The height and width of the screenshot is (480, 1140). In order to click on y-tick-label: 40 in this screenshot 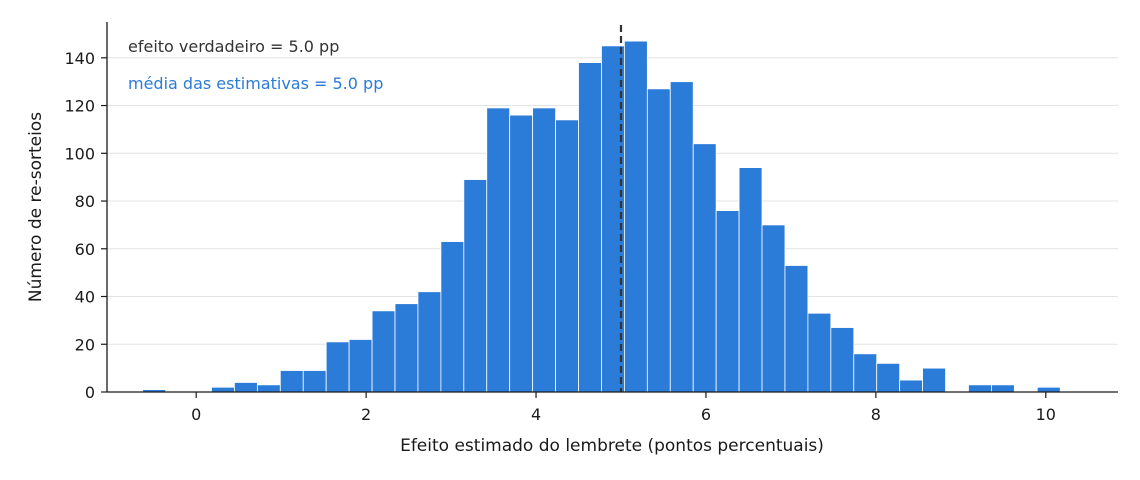, I will do `click(85, 297)`.